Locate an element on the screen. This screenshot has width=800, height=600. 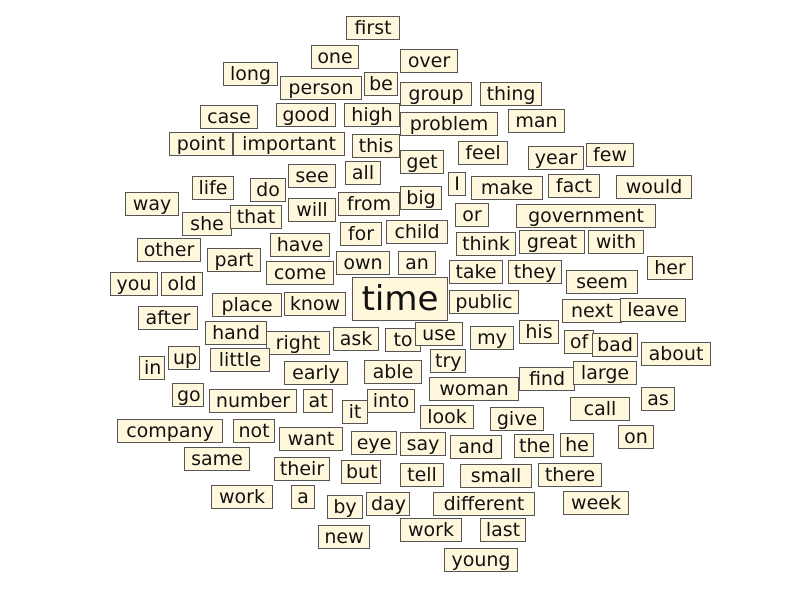
word-and: and is located at coordinates (476, 447).